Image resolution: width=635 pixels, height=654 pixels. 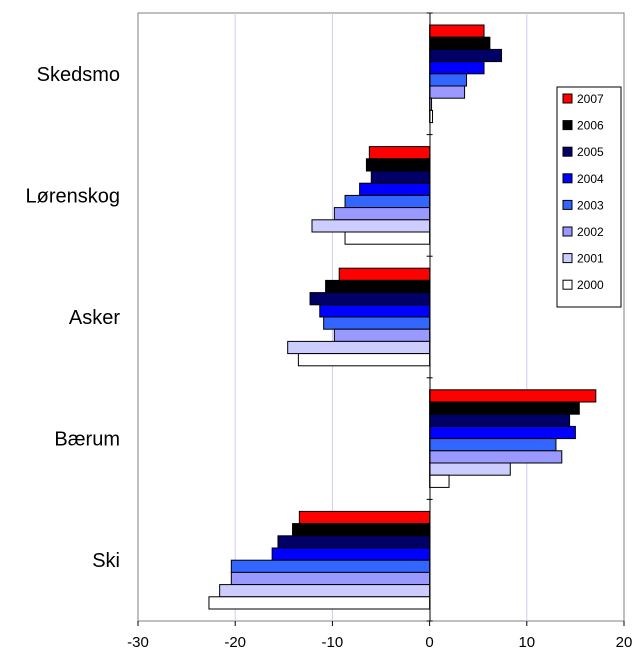 I want to click on bar-lørenskog-2006, so click(x=398, y=165).